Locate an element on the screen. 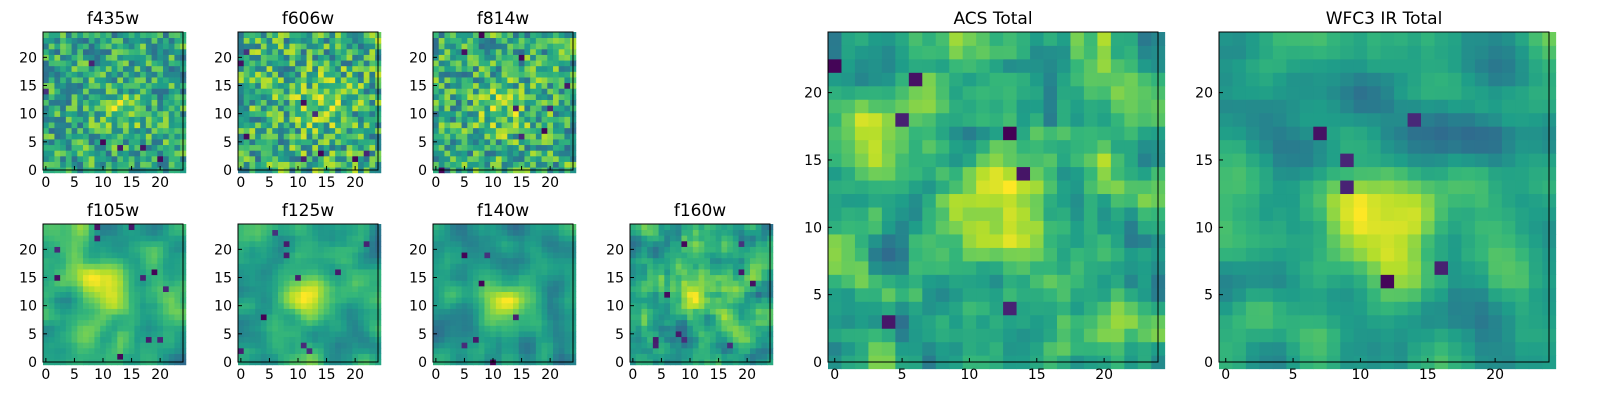 This screenshot has height=400, width=1600. panel-title: f140w is located at coordinates (503, 211).